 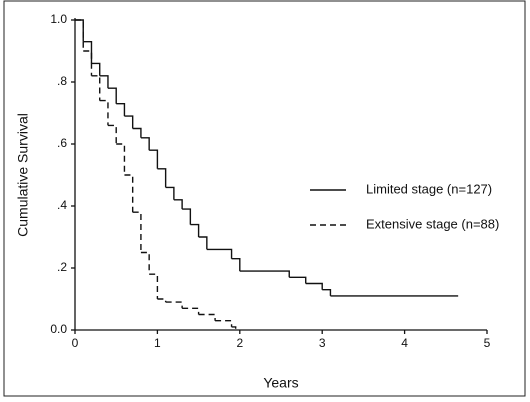 What do you see at coordinates (58, 19) in the screenshot?
I see `y-tick-label: 1.0` at bounding box center [58, 19].